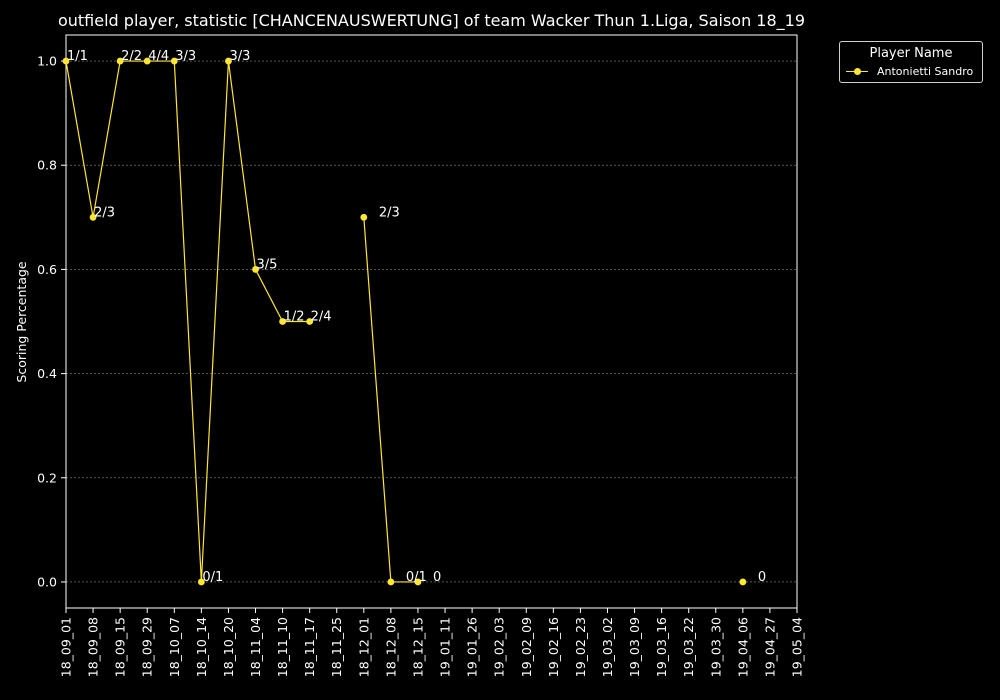 This screenshot has width=1000, height=700. I want to click on y-tick-label: 0.6, so click(47, 269).